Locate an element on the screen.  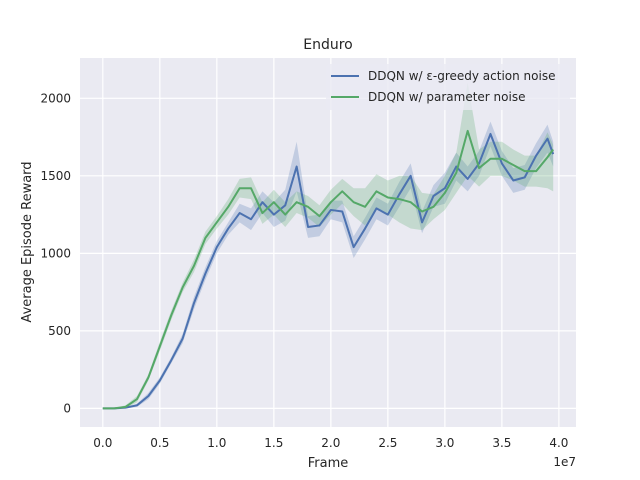
x-tick-label: 1.0 is located at coordinates (216, 443).